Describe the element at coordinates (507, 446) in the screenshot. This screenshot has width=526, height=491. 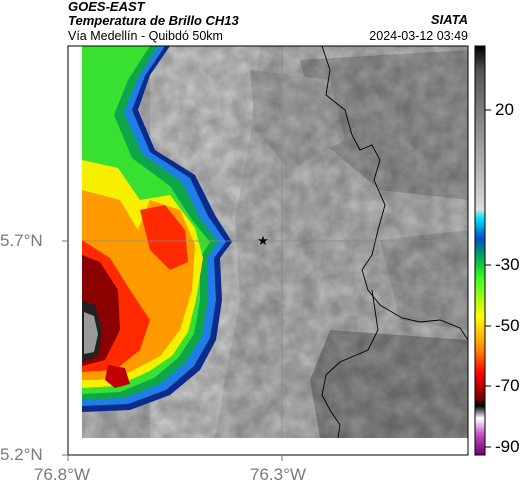
I see `colorbar-tick-label: -90` at that location.